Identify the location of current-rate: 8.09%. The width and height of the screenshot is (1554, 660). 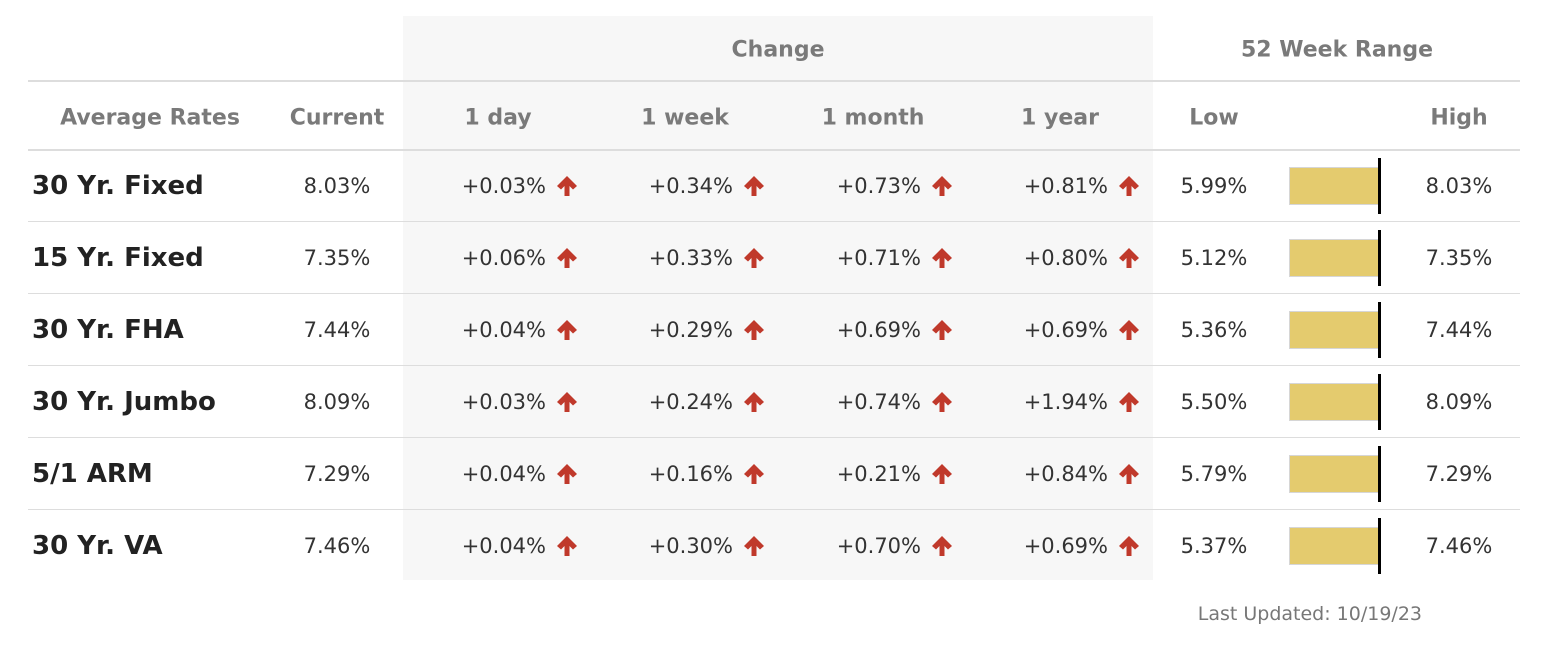
(337, 402).